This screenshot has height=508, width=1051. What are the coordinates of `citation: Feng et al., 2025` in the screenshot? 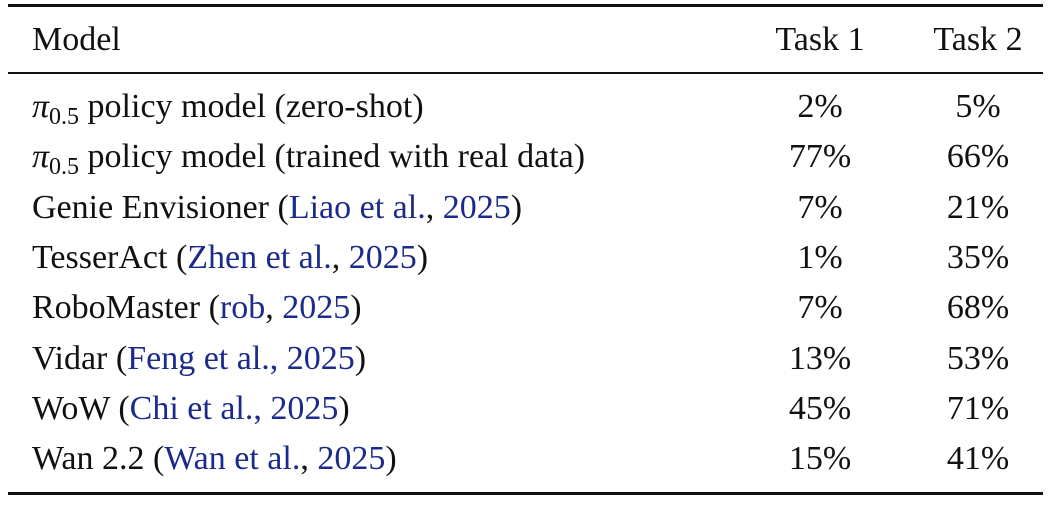 It's located at (241, 358).